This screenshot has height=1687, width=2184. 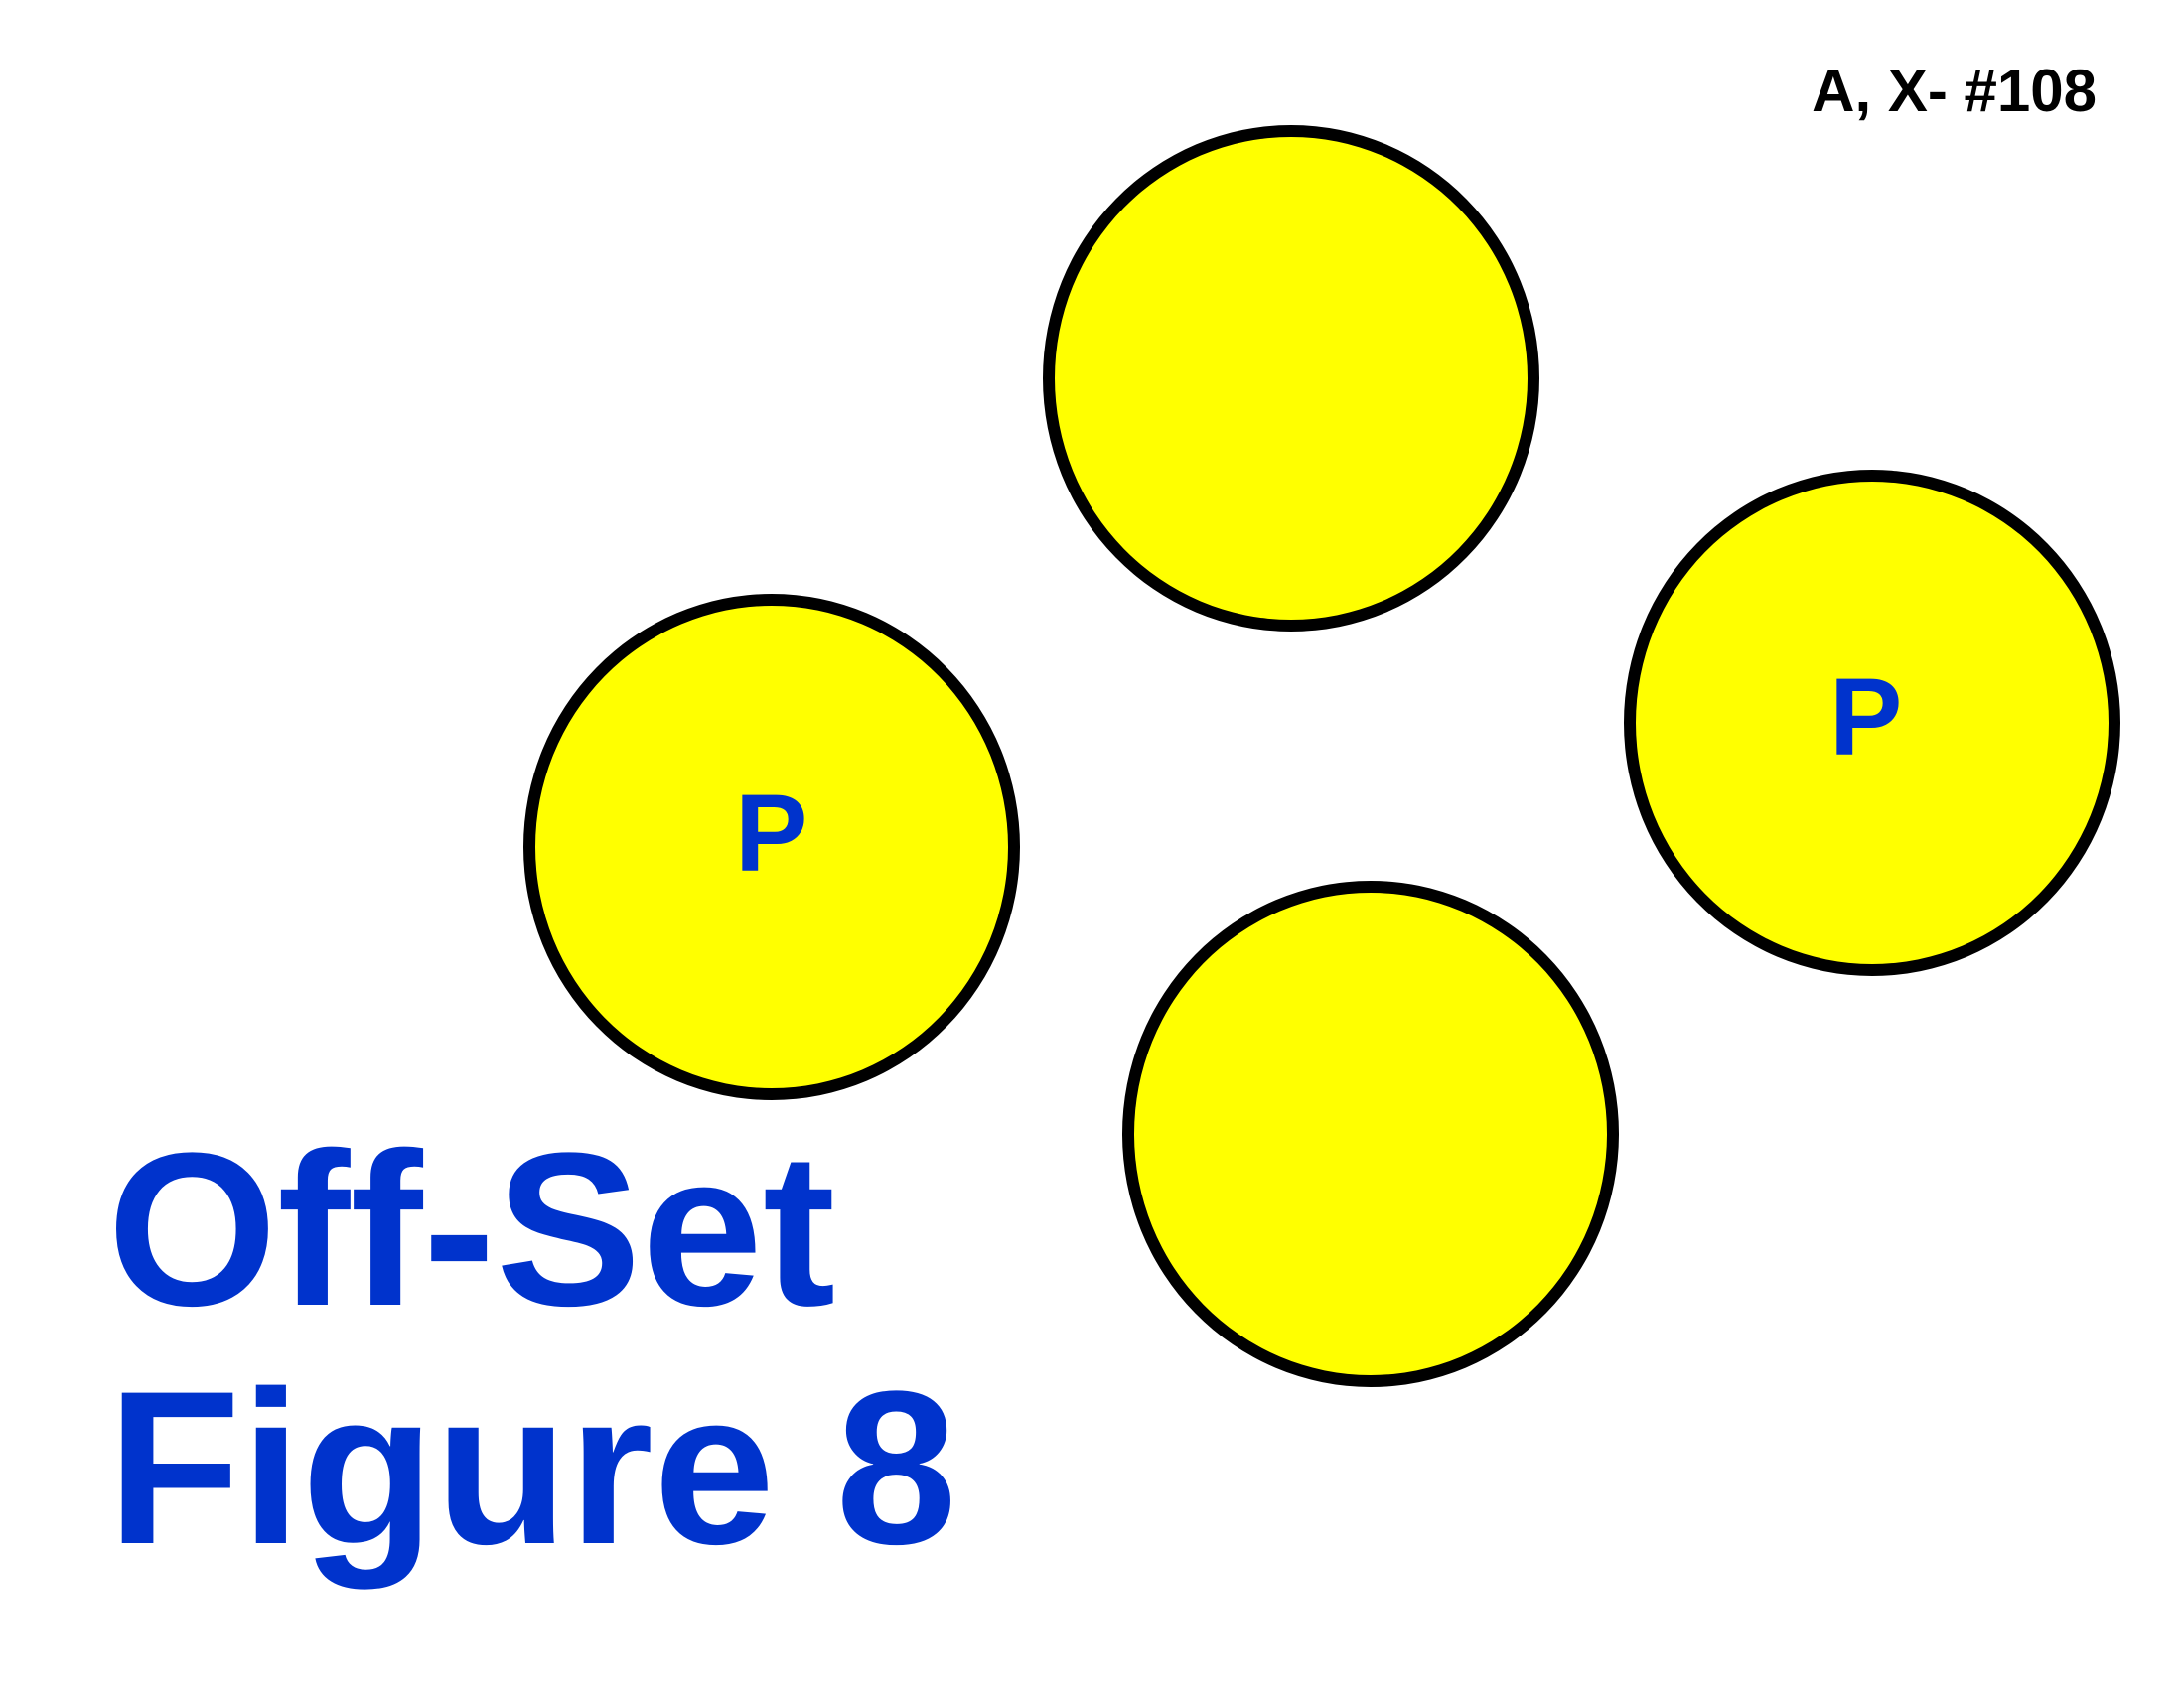 What do you see at coordinates (1291, 378) in the screenshot?
I see `cone-top` at bounding box center [1291, 378].